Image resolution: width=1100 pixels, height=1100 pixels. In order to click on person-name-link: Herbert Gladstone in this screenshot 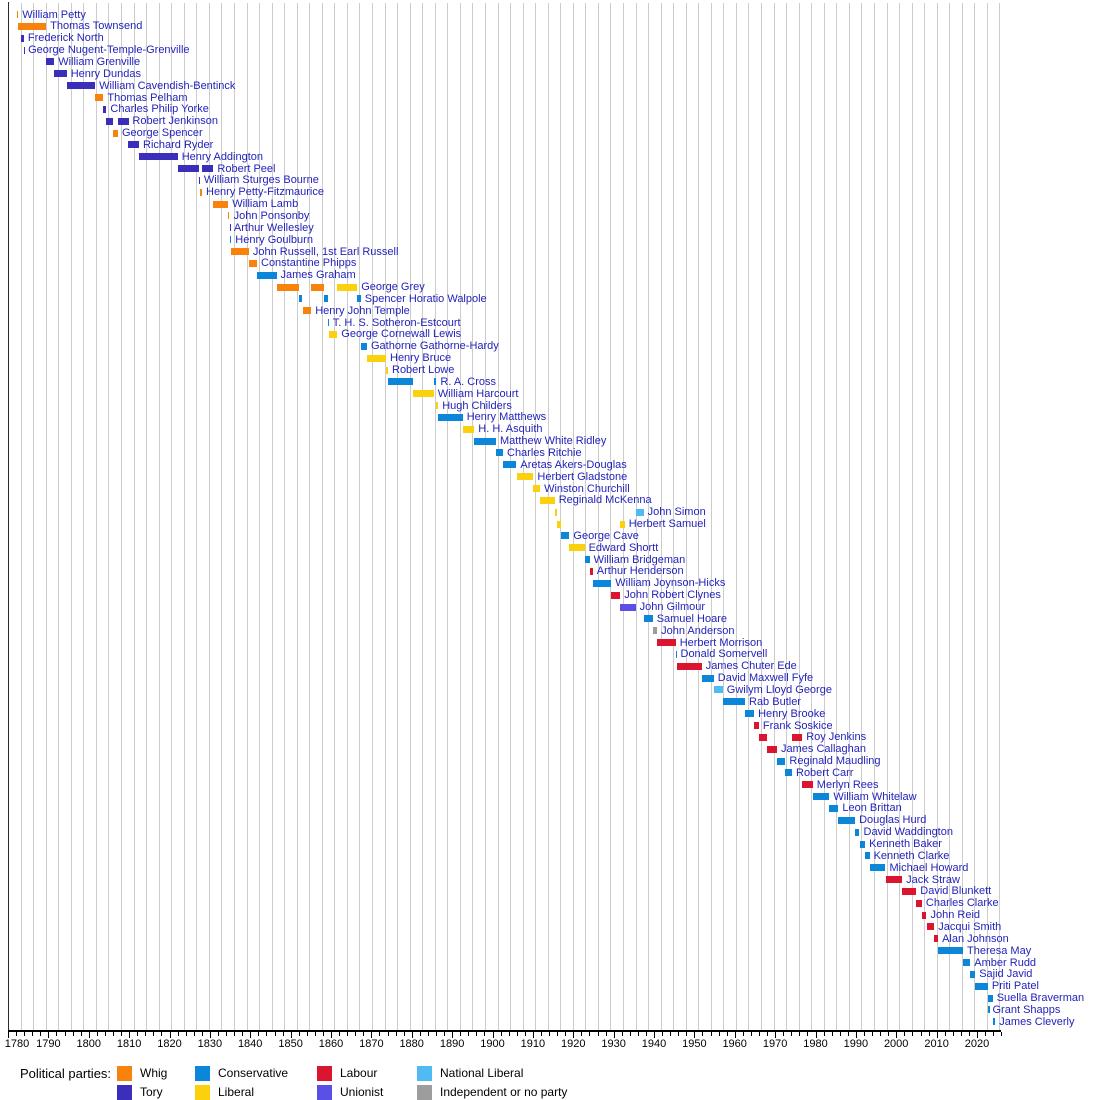, I will do `click(582, 476)`.